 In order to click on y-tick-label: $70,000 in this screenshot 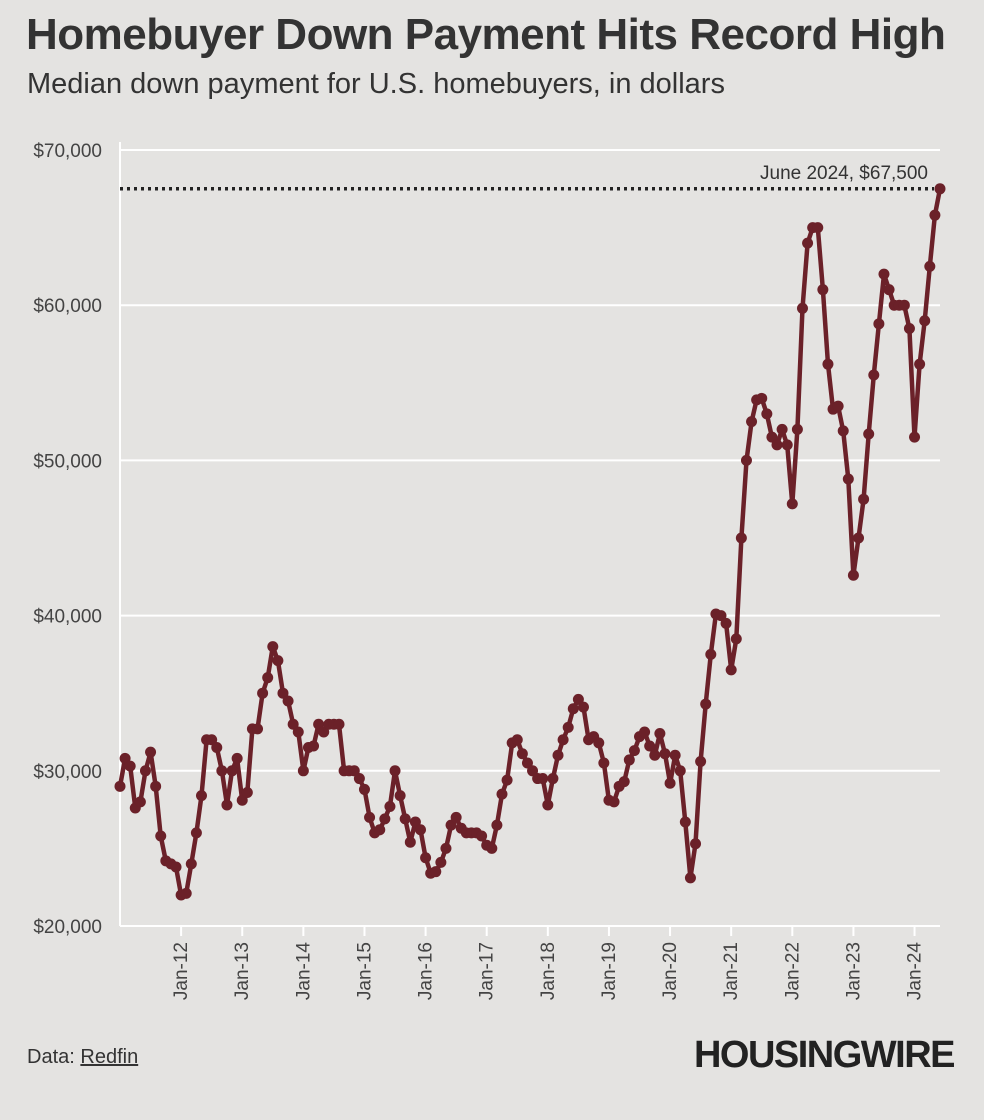, I will do `click(67, 151)`.